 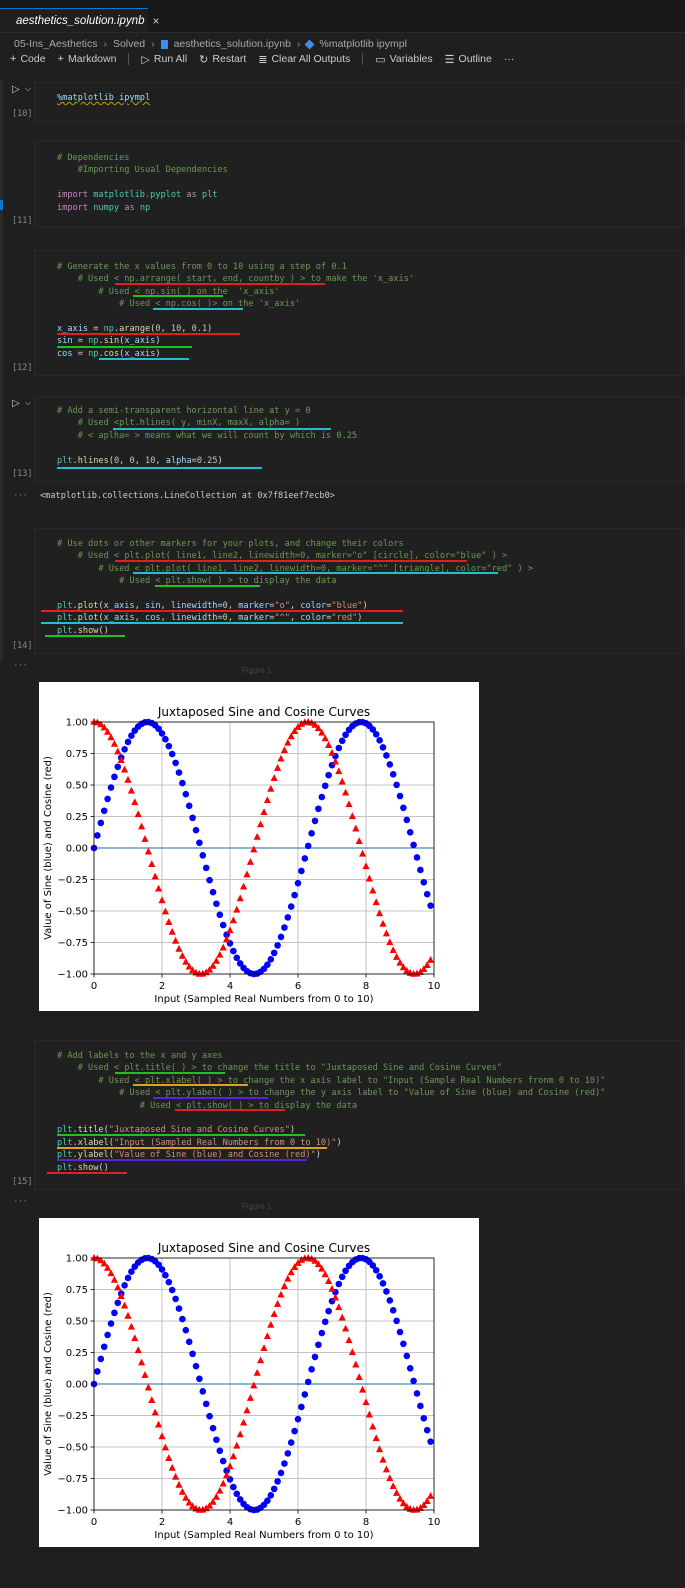 What do you see at coordinates (77, 1353) in the screenshot?
I see `y-tick-label: 0.25` at bounding box center [77, 1353].